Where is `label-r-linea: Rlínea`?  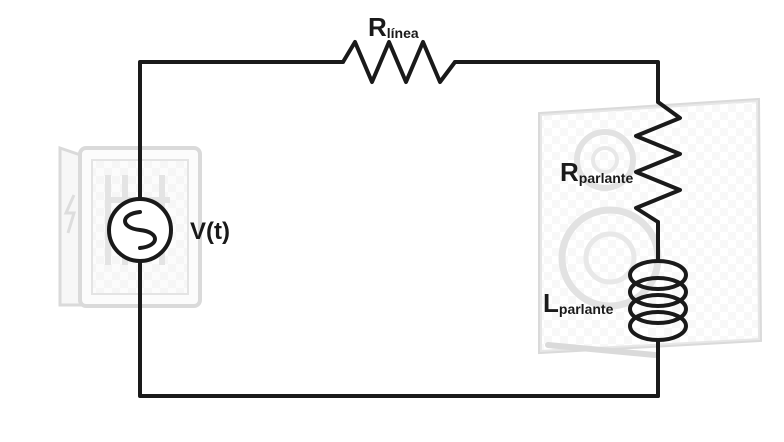
label-r-linea: Rlínea is located at coordinates (393, 27).